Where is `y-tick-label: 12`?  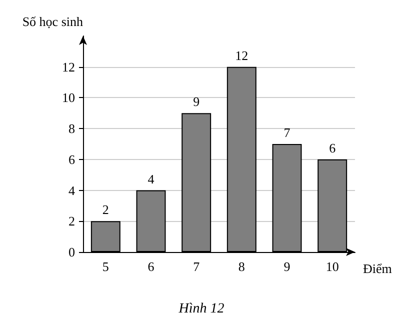 y-tick-label: 12 is located at coordinates (68, 66).